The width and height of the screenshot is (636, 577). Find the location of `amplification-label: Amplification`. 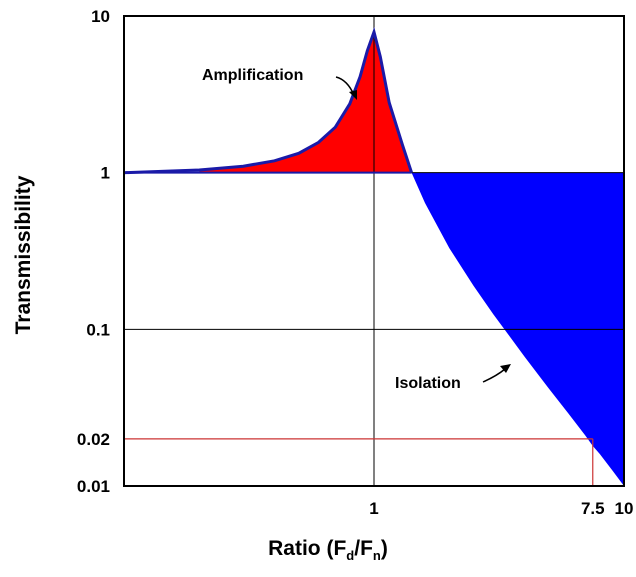

amplification-label: Amplification is located at coordinates (252, 75).